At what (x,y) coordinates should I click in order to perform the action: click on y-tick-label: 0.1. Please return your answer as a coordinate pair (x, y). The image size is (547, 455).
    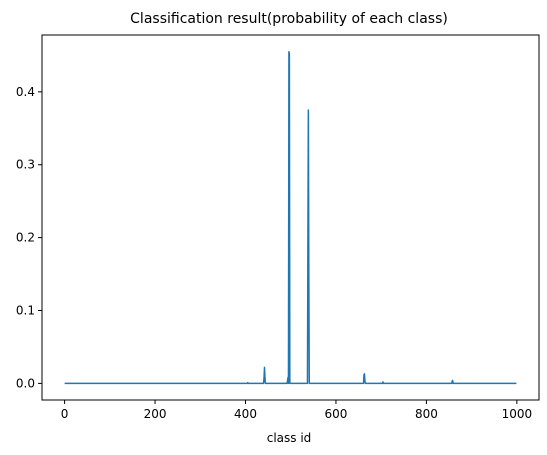
    Looking at the image, I should click on (25, 310).